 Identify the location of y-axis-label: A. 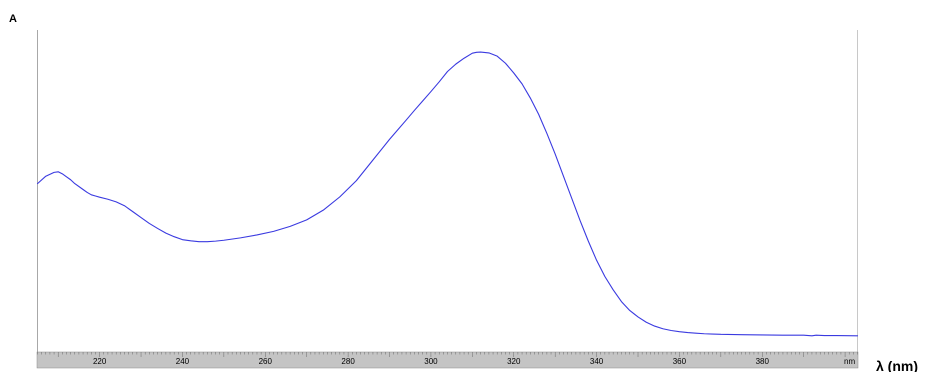
(13, 19).